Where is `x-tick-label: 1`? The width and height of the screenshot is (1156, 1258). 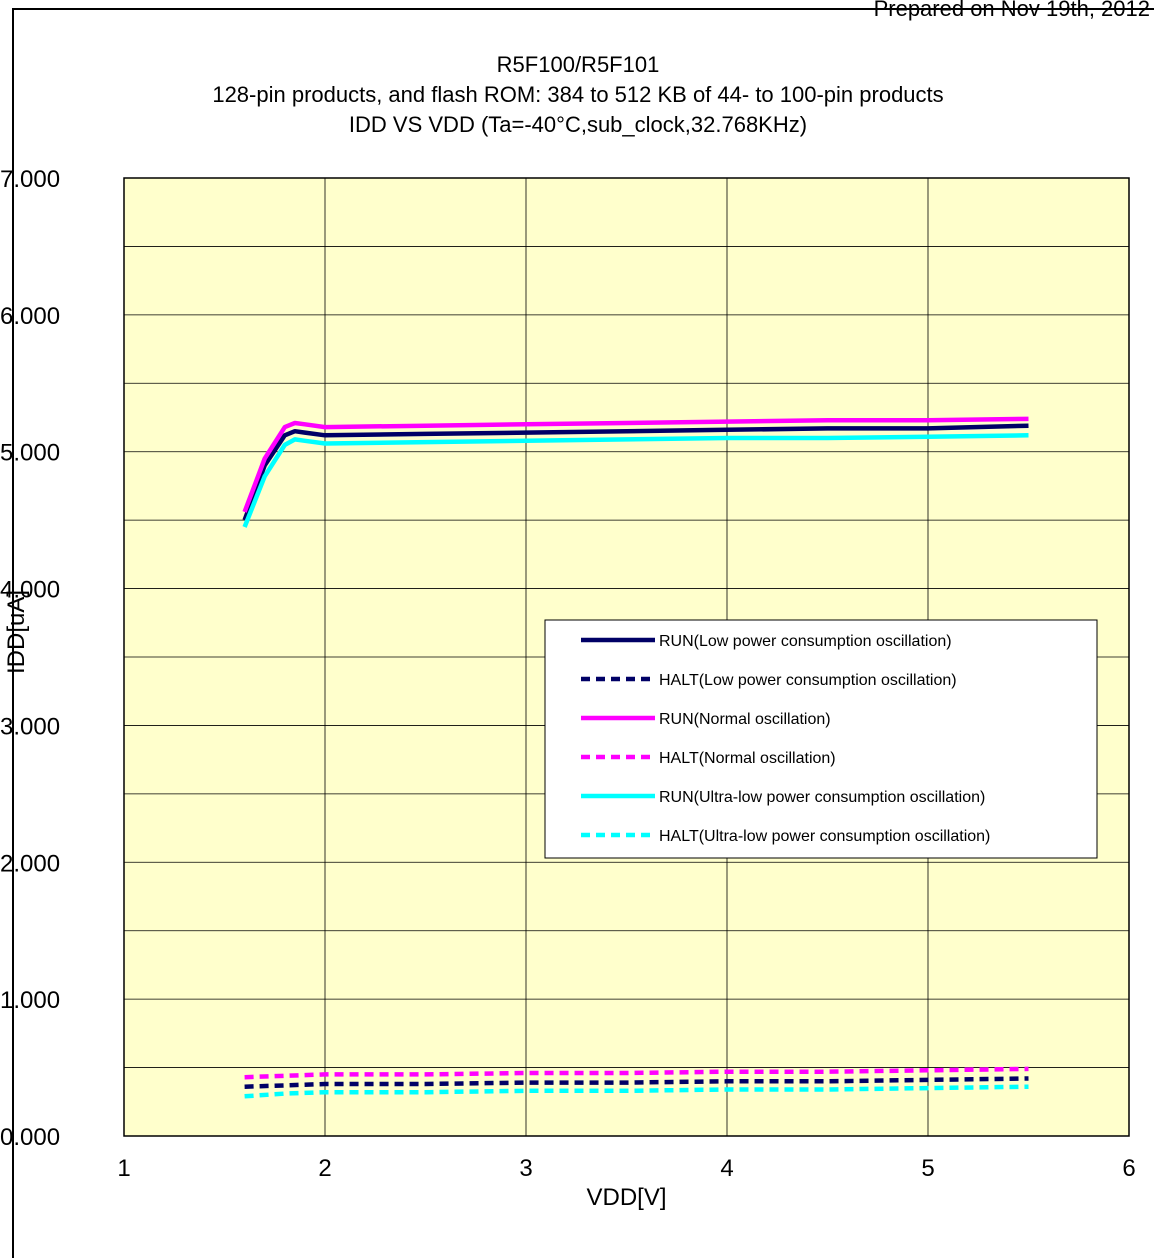
x-tick-label: 1 is located at coordinates (123, 1168).